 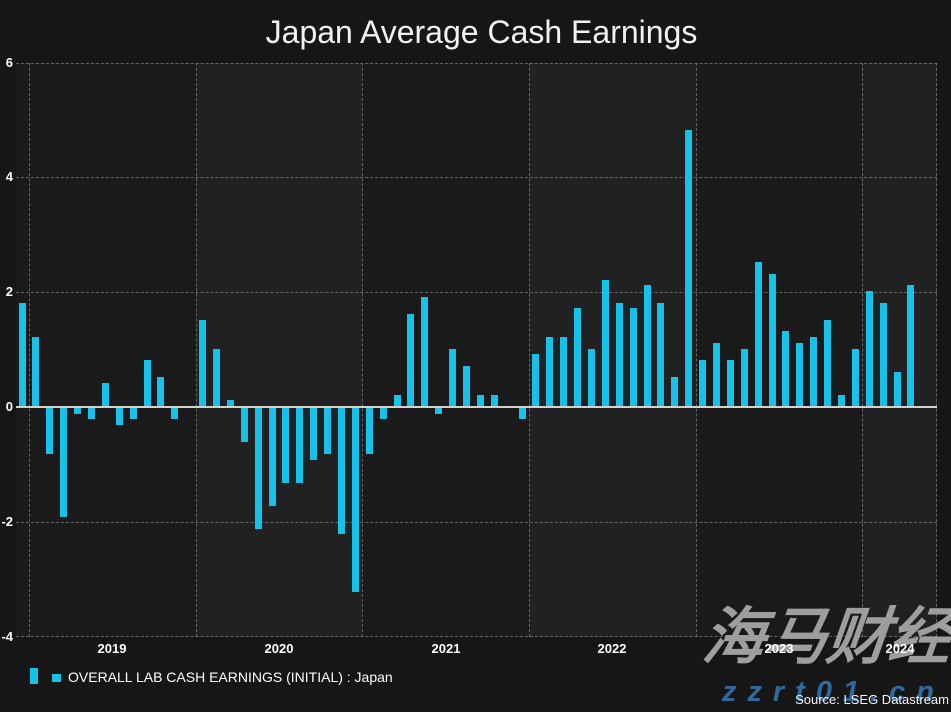 What do you see at coordinates (112, 648) in the screenshot?
I see `x-tick-label: 2019` at bounding box center [112, 648].